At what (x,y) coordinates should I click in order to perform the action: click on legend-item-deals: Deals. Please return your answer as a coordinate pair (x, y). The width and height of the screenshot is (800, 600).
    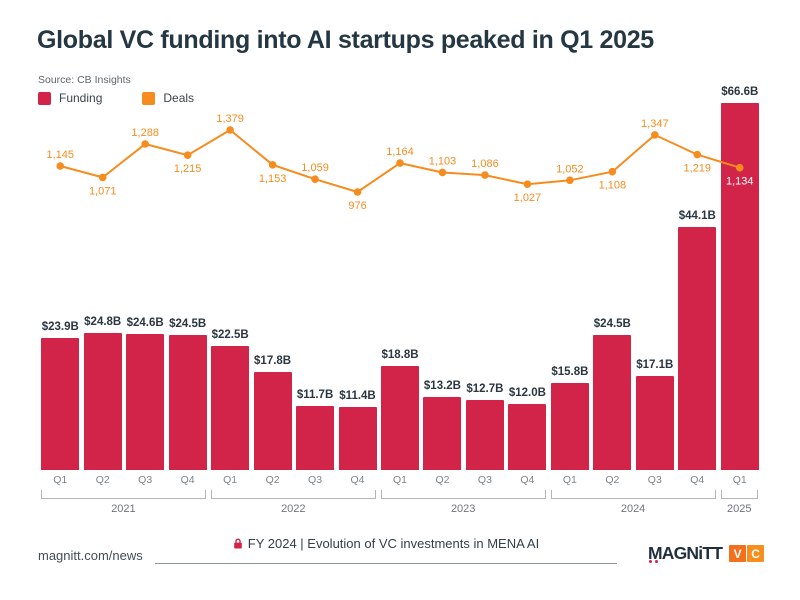
    Looking at the image, I should click on (168, 98).